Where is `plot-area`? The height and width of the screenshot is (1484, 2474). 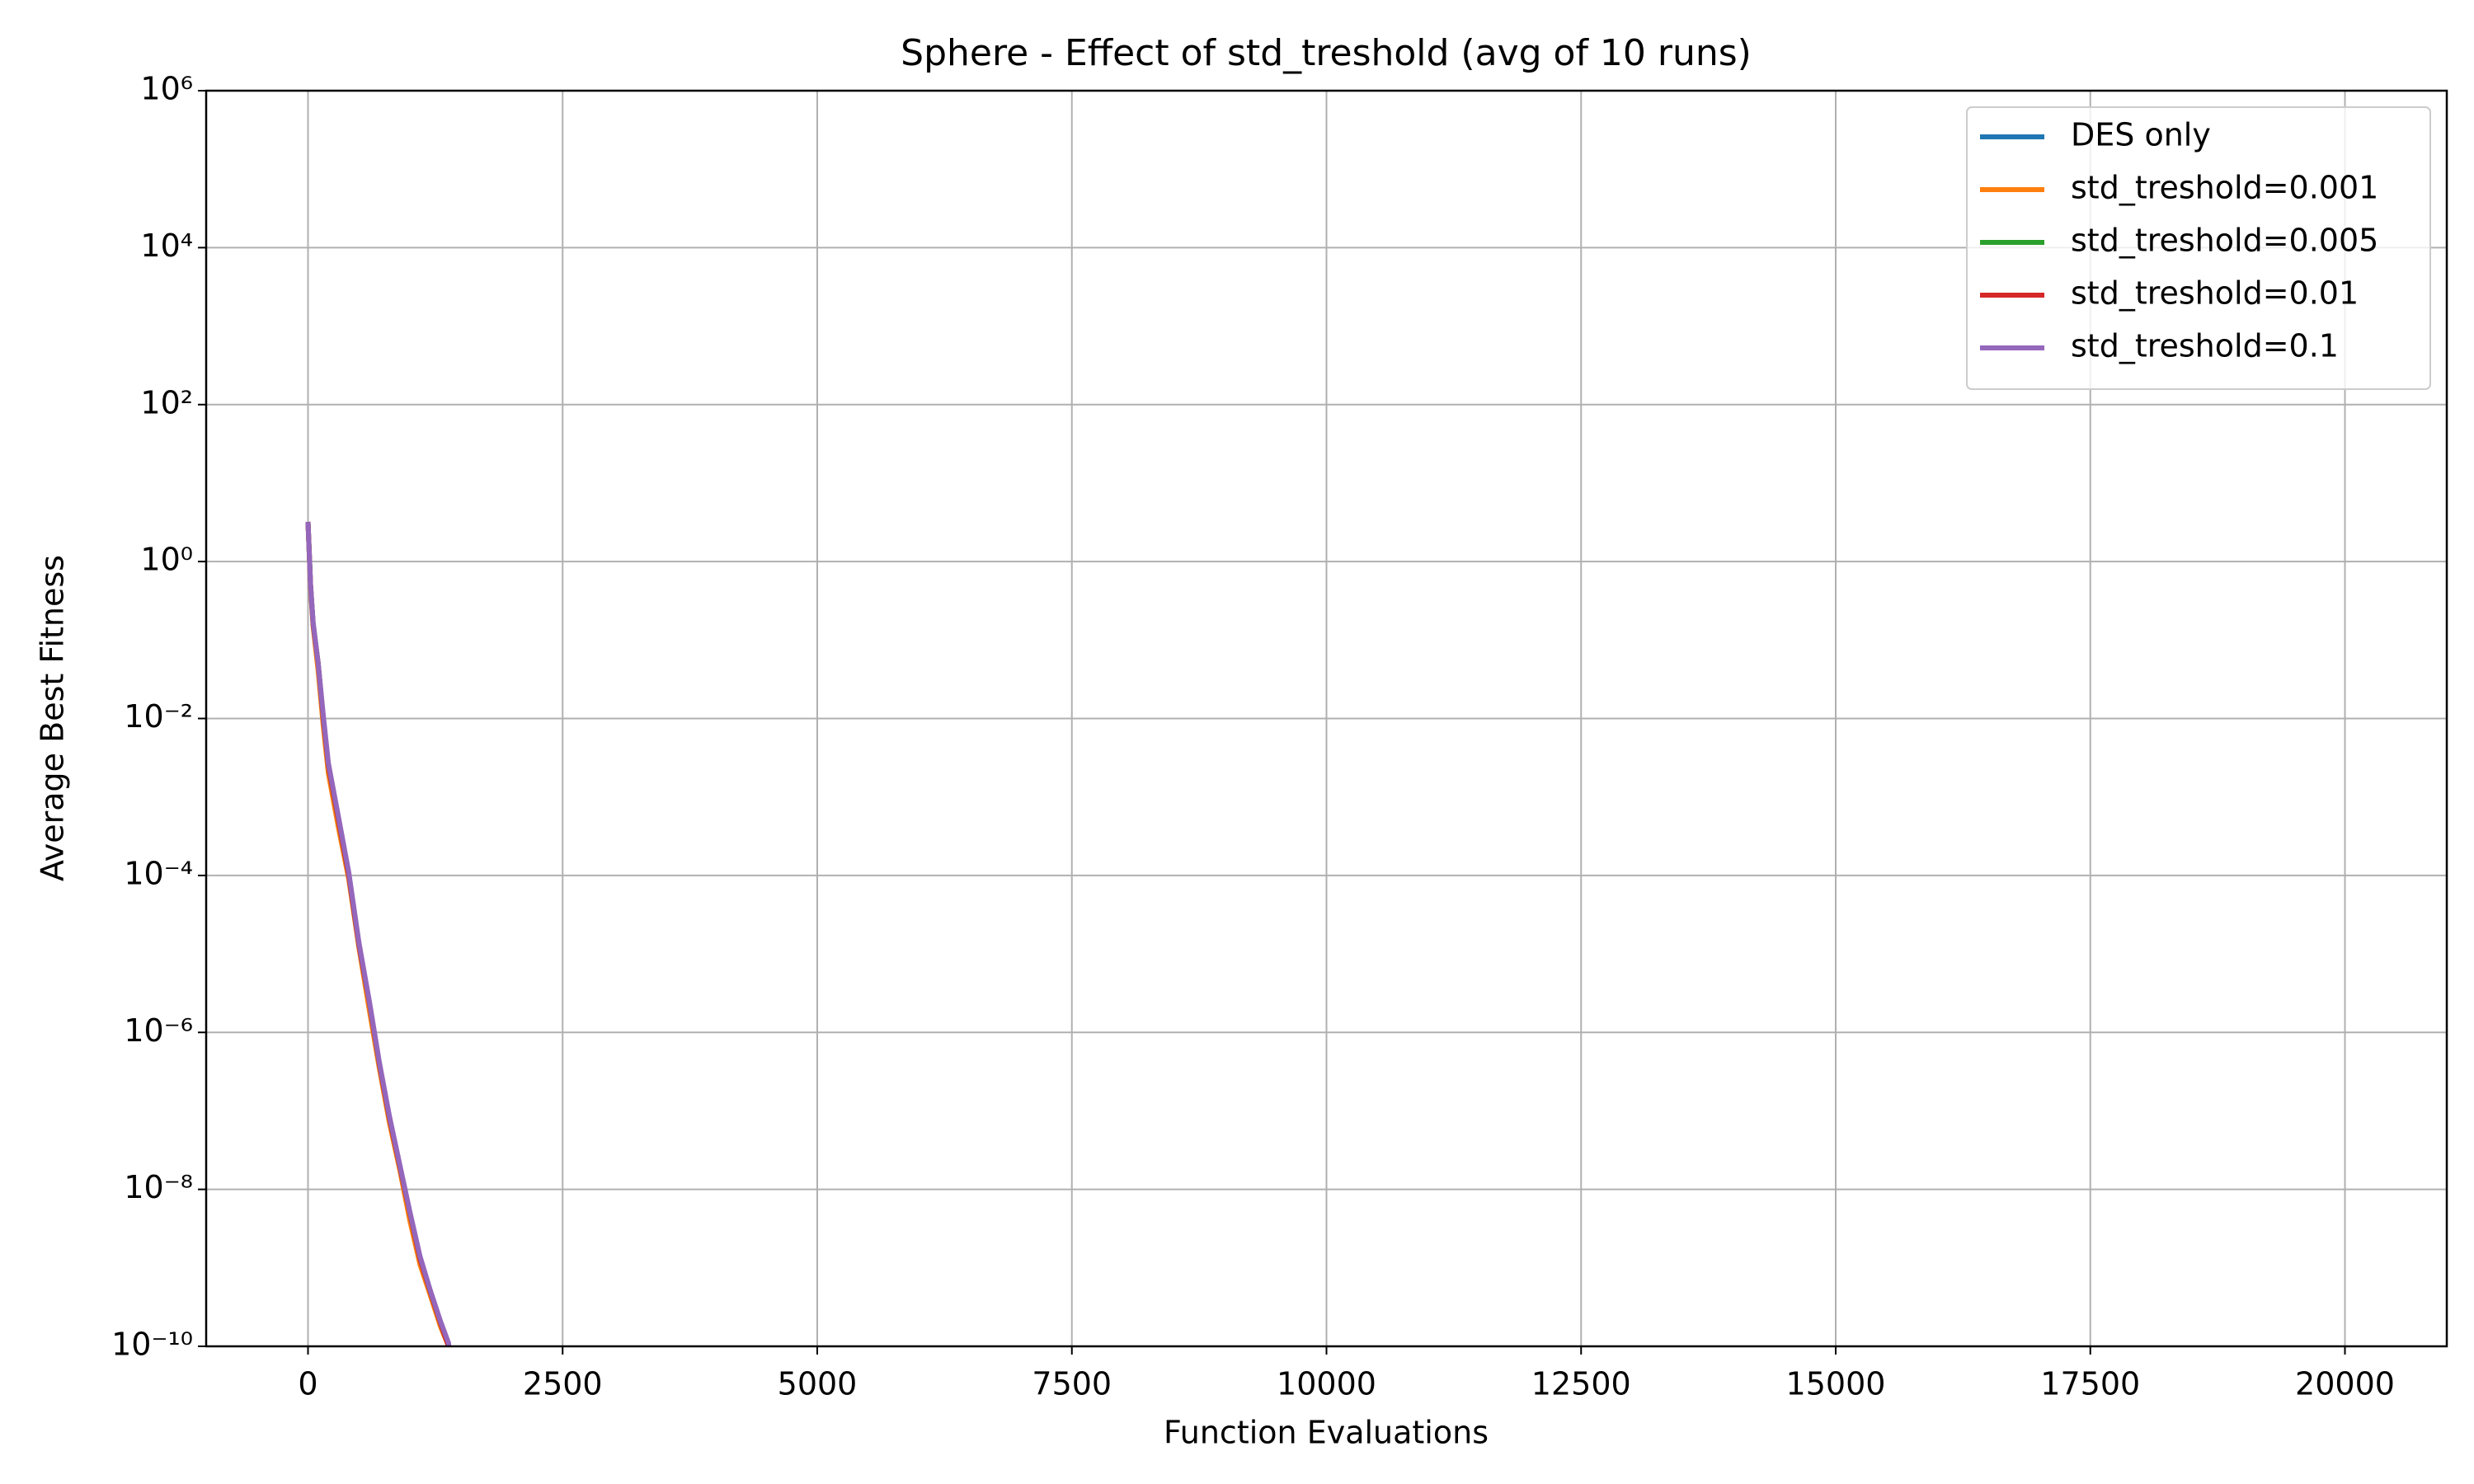 plot-area is located at coordinates (378, 933).